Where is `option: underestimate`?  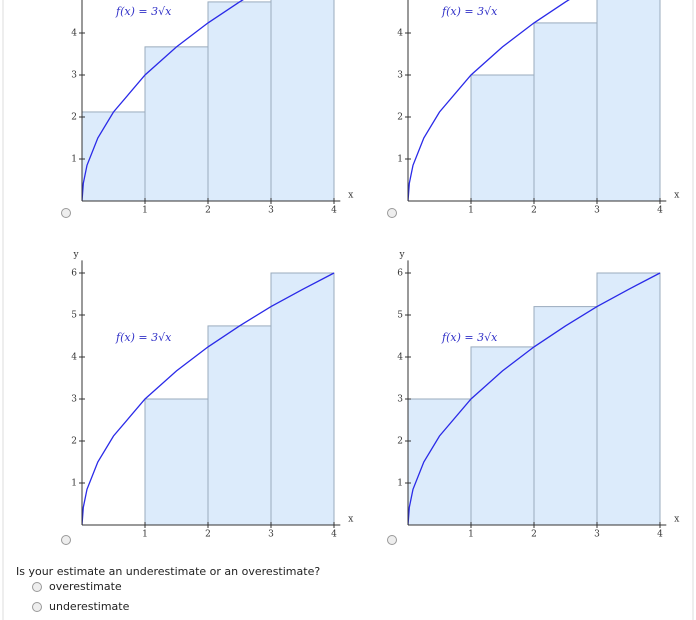
option: underestimate is located at coordinates (89, 606).